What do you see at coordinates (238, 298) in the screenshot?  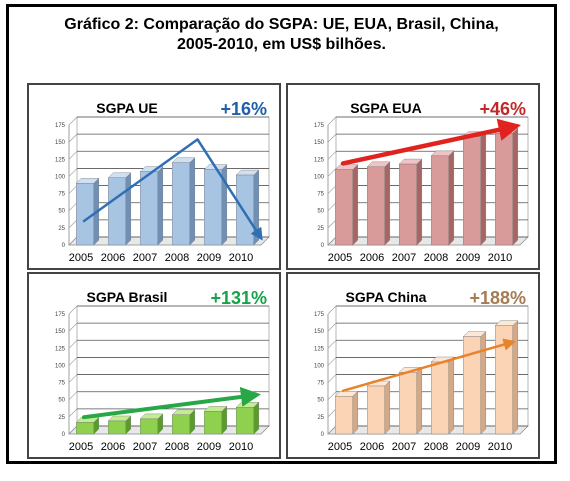 I see `change-label: +131%` at bounding box center [238, 298].